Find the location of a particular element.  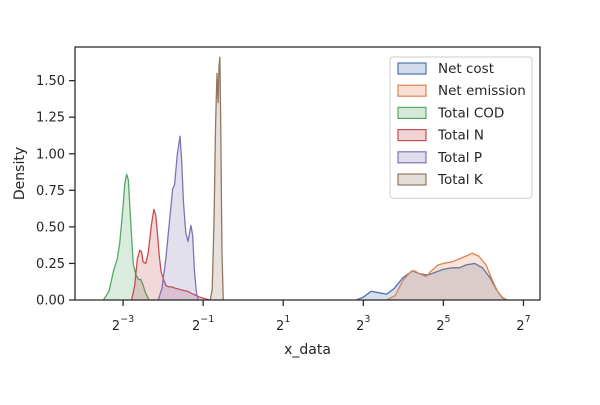

series-area-net-cost is located at coordinates (431, 281).